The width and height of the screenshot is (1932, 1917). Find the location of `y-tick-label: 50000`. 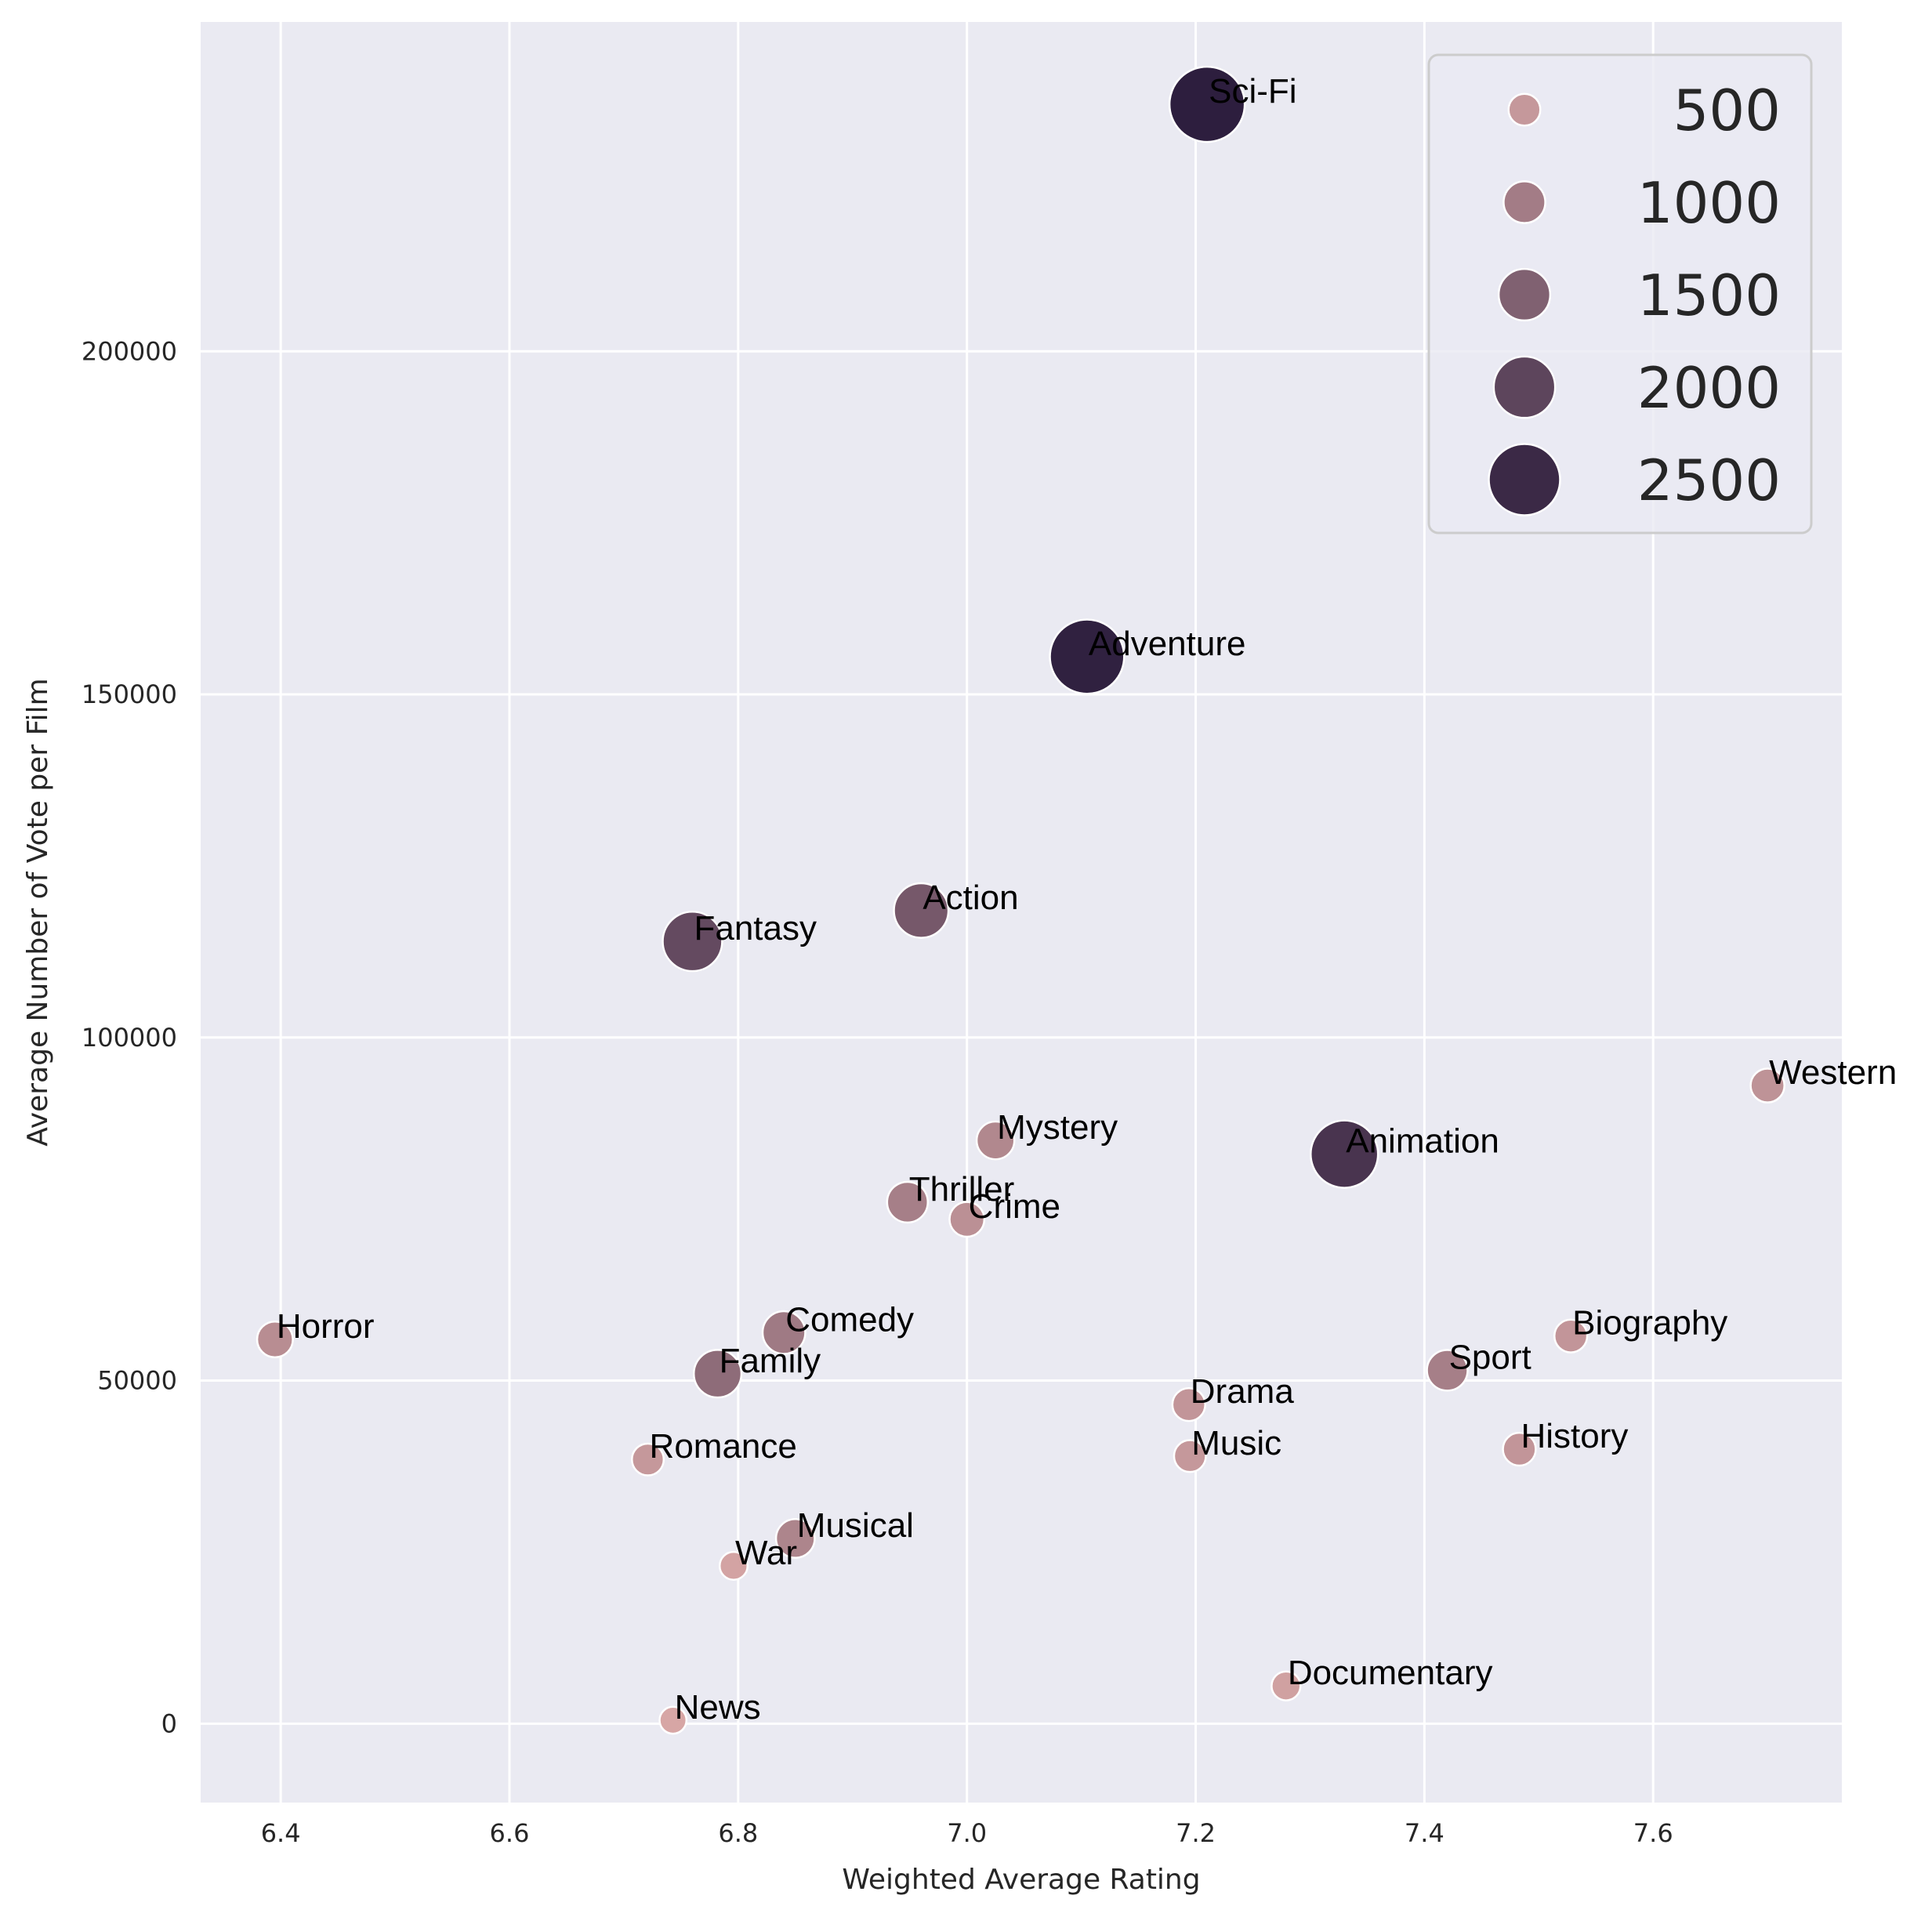

y-tick-label: 50000 is located at coordinates (137, 1381).